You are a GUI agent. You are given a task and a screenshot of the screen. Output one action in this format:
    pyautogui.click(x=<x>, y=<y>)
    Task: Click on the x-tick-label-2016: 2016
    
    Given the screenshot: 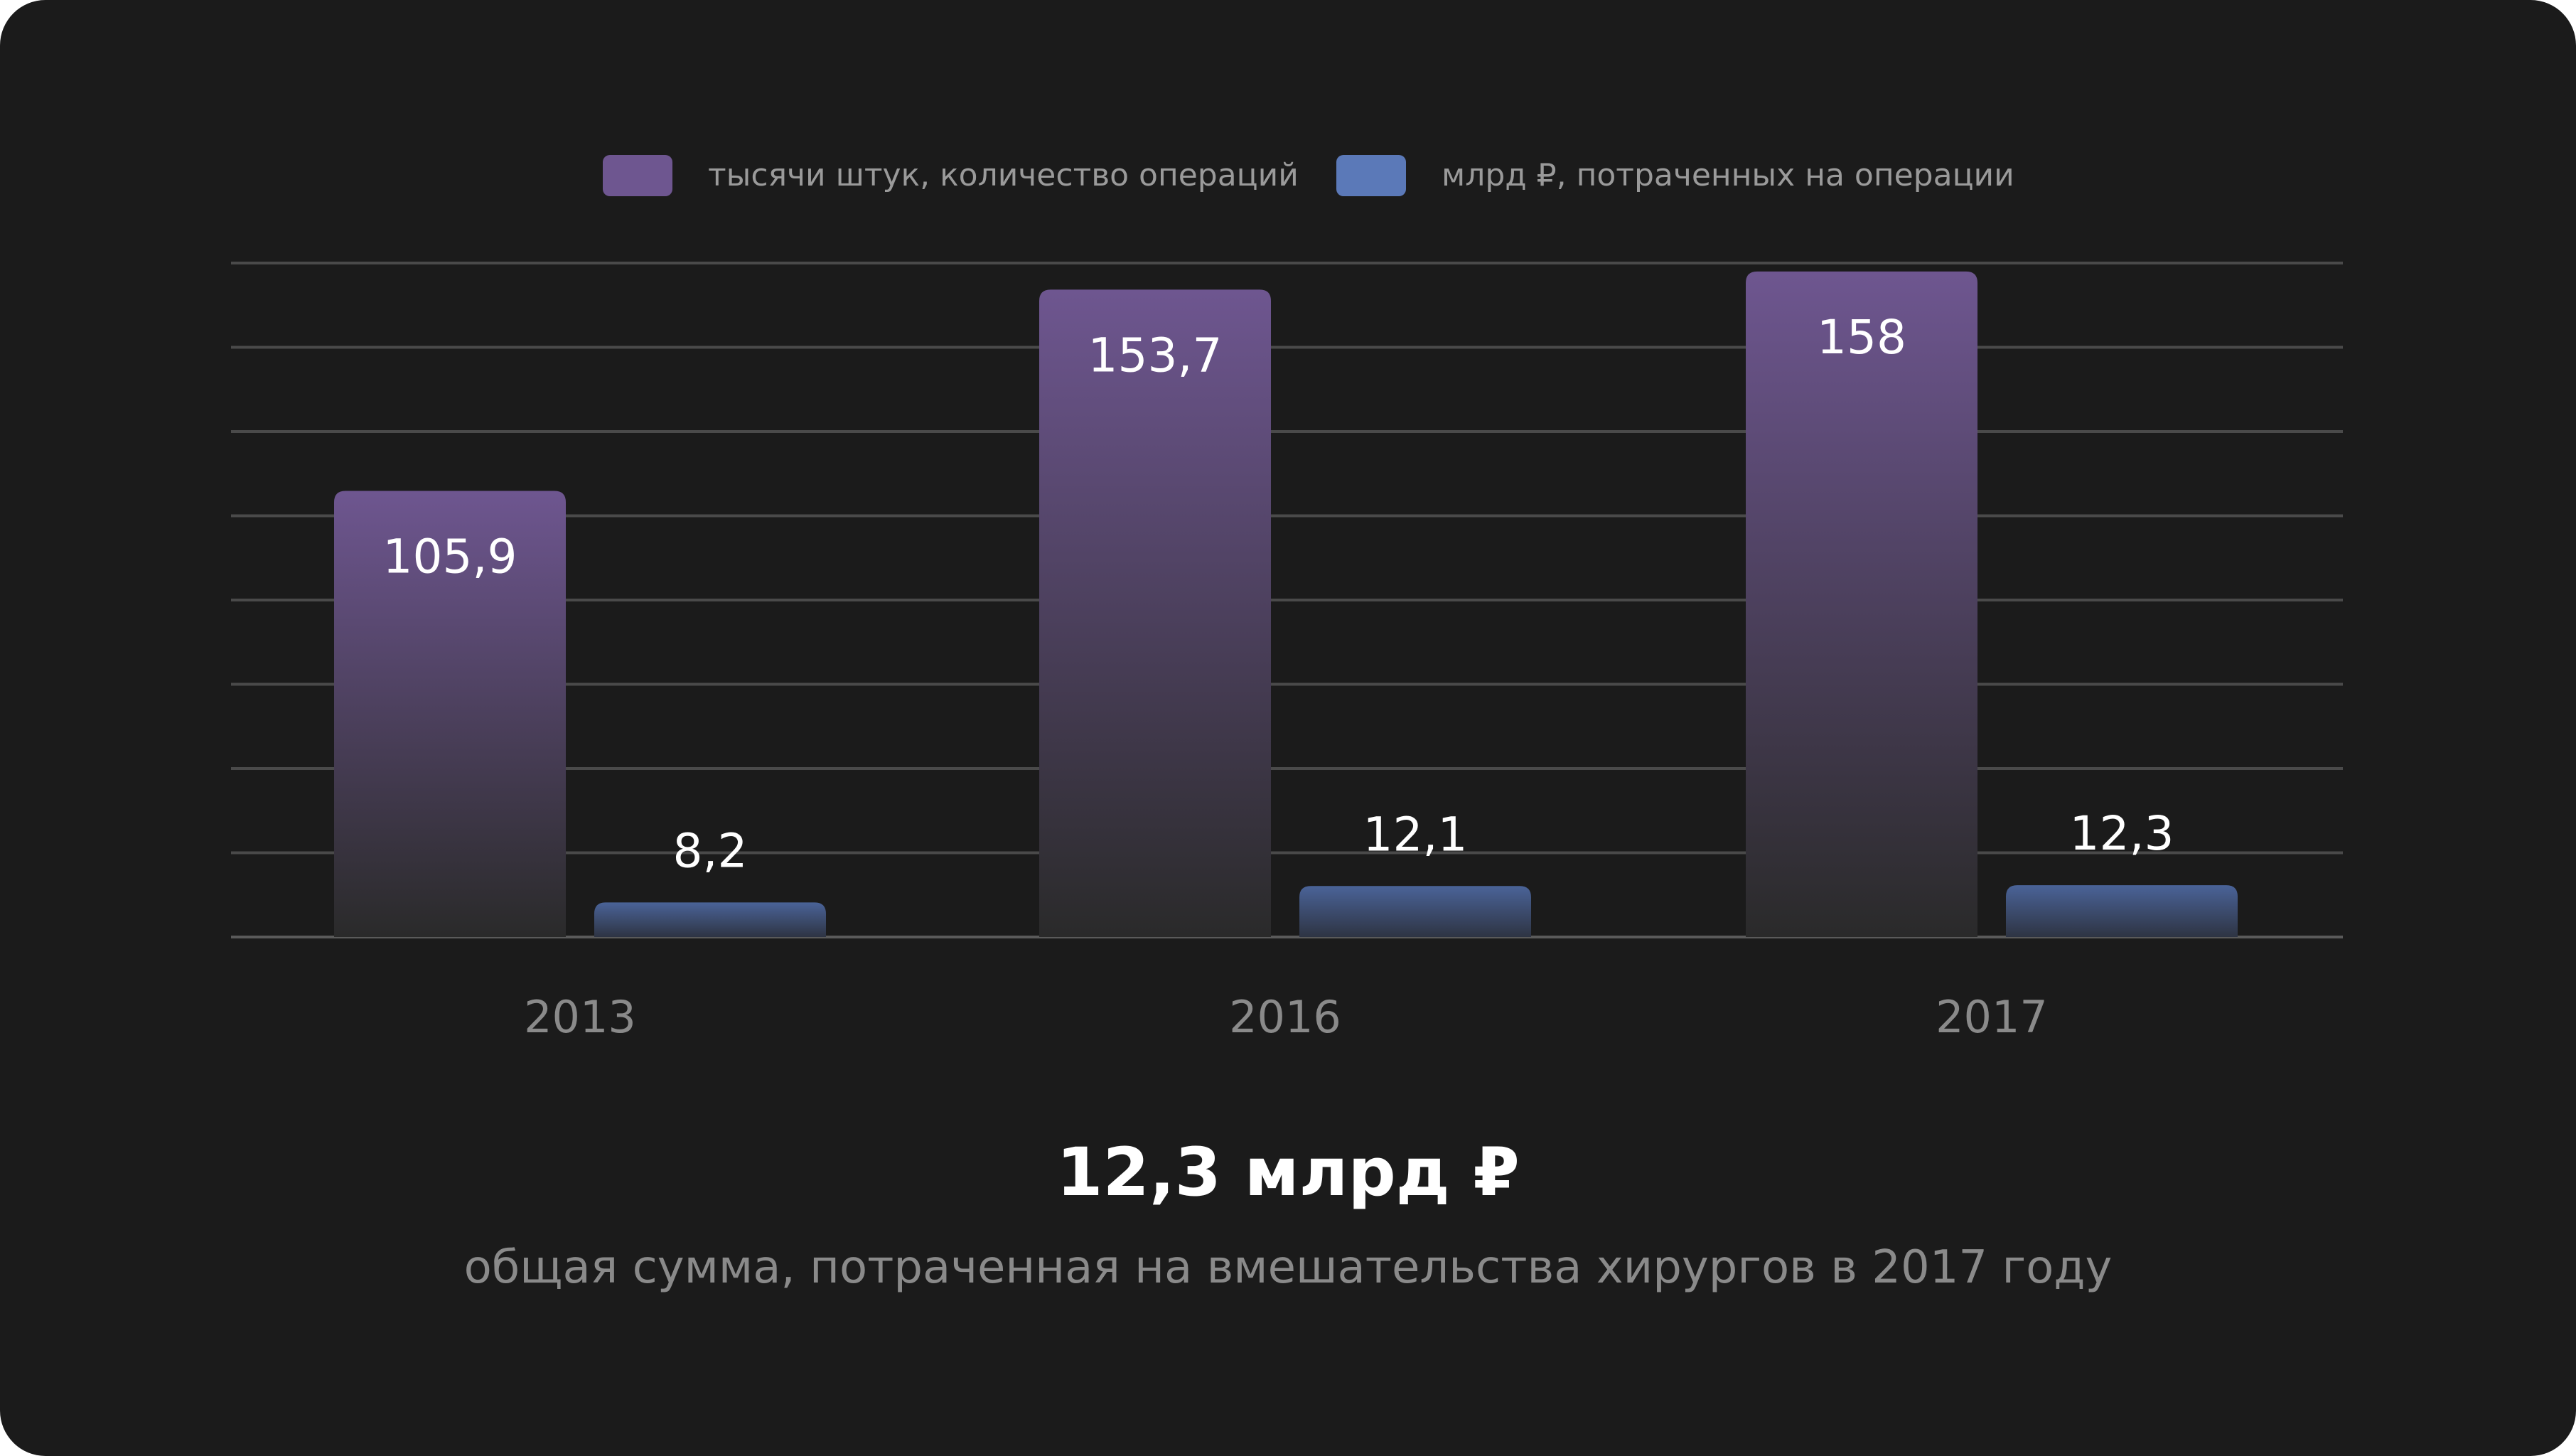 What is the action you would take?
    pyautogui.click(x=1285, y=1017)
    